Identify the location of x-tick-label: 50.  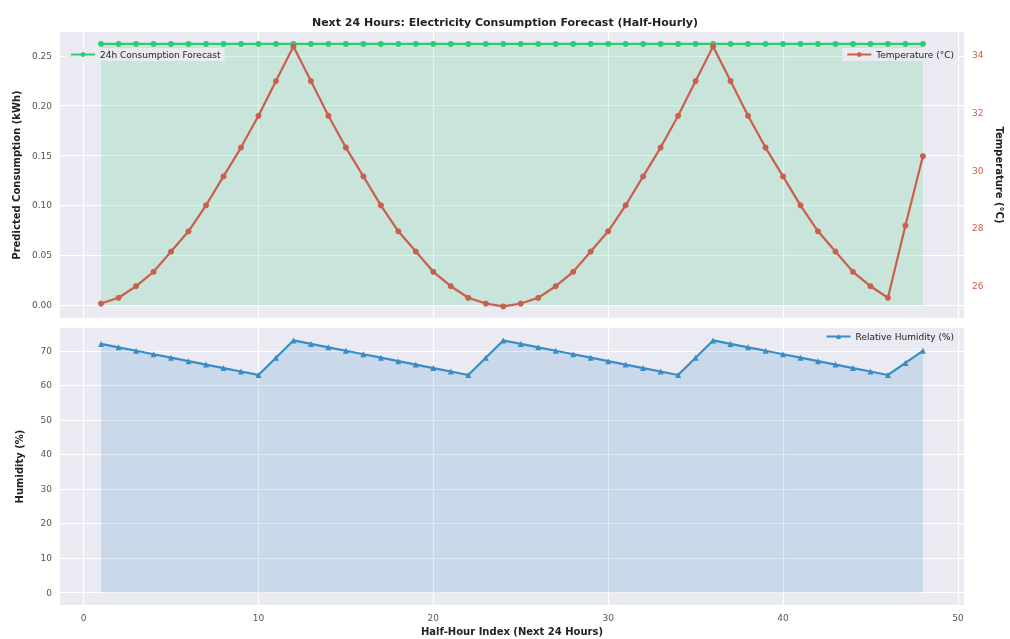
(958, 617).